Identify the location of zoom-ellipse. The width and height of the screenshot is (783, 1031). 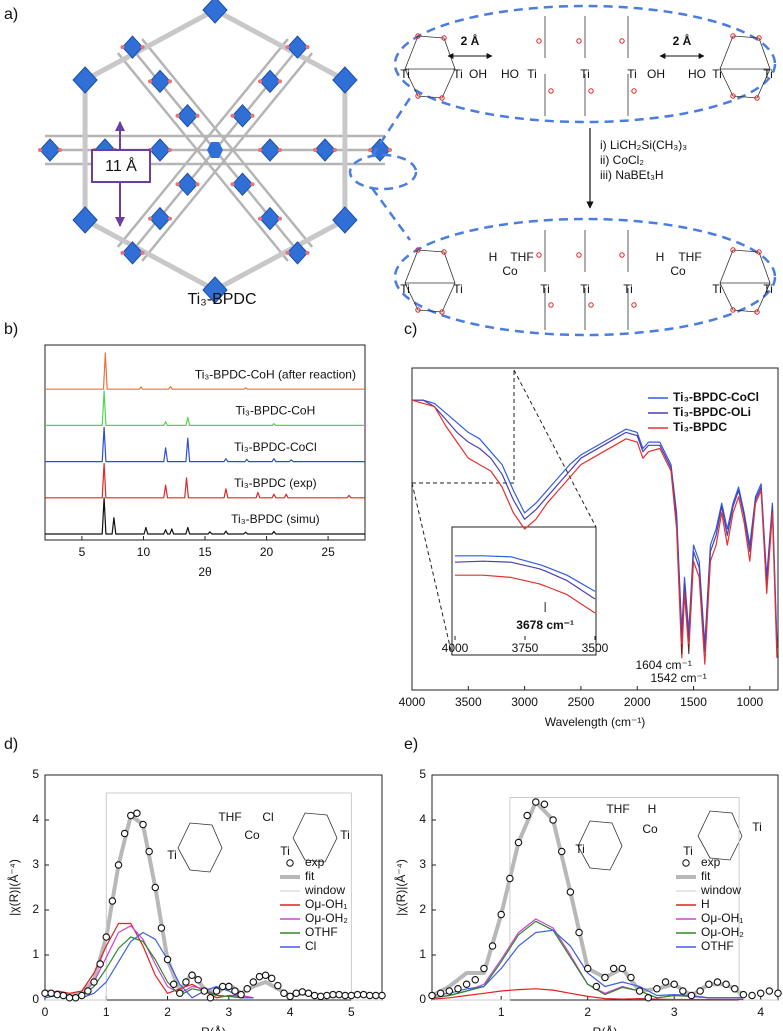
(585, 64).